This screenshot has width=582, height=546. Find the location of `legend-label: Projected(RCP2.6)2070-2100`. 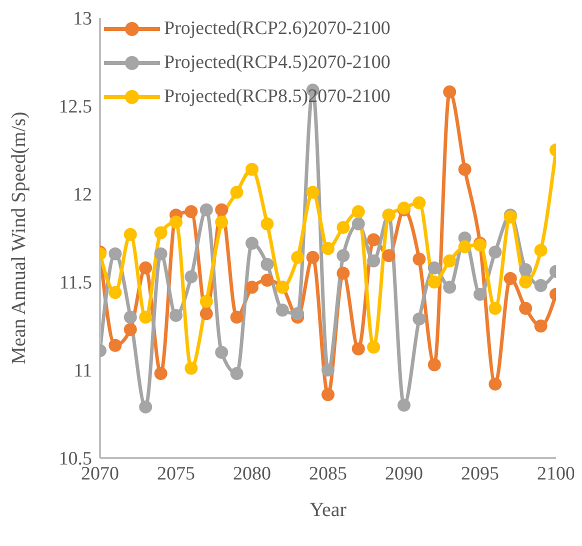

legend-label: Projected(RCP2.6)2070-2100 is located at coordinates (277, 29).